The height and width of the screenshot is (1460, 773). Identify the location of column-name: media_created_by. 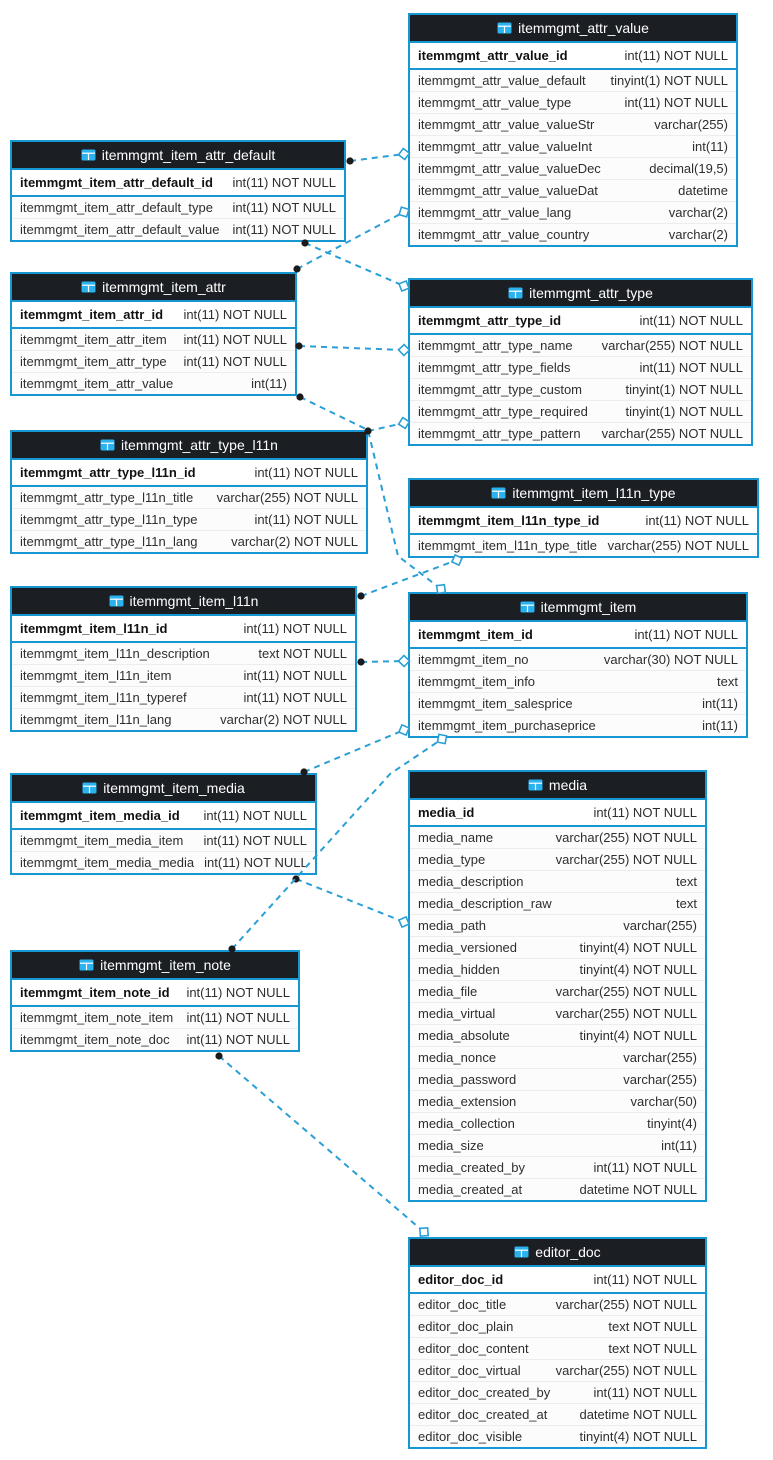
(471, 1167).